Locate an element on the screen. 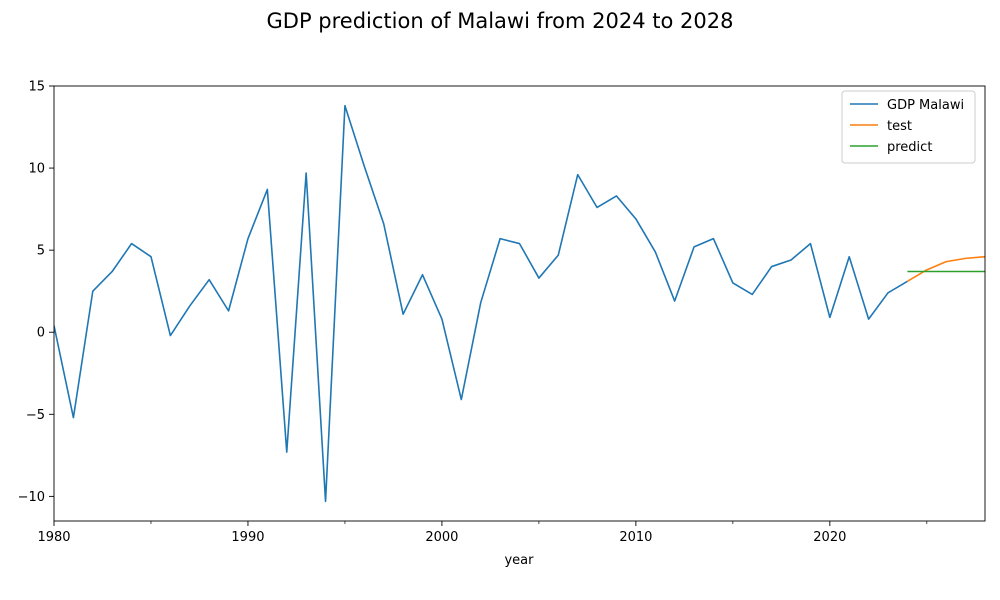 The image size is (1000, 600). x-tick-label: 2020 is located at coordinates (829, 537).